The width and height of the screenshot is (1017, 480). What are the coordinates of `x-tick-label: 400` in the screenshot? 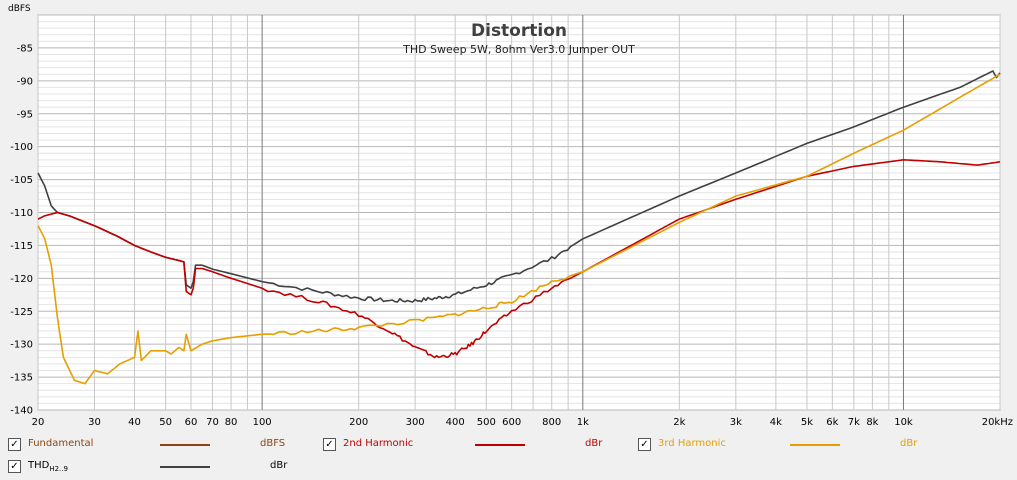 It's located at (455, 422).